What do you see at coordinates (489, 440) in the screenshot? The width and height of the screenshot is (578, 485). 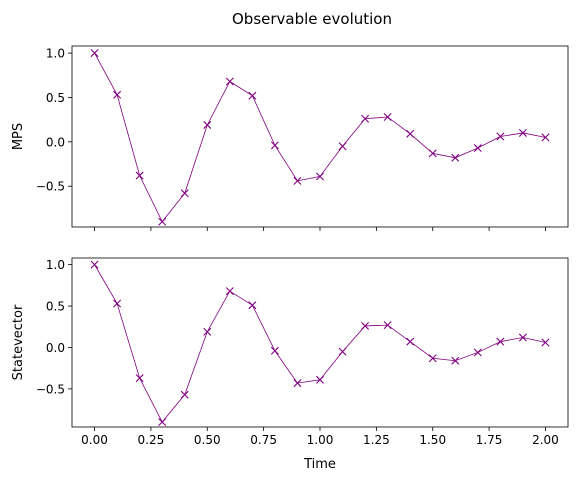 I see `x-tick-label: 1.75` at bounding box center [489, 440].